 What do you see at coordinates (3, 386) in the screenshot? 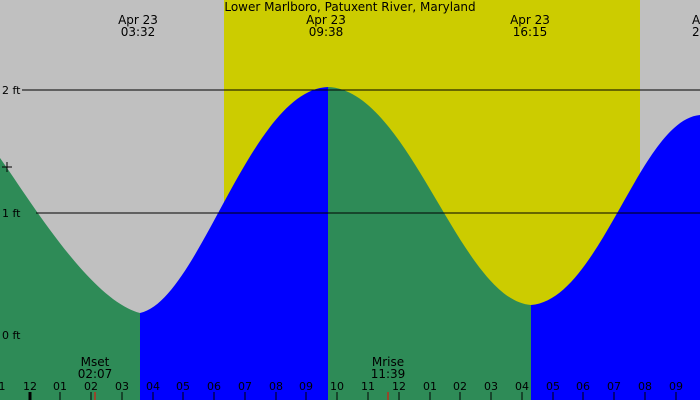
I see `hour-tick: 1` at bounding box center [3, 386].